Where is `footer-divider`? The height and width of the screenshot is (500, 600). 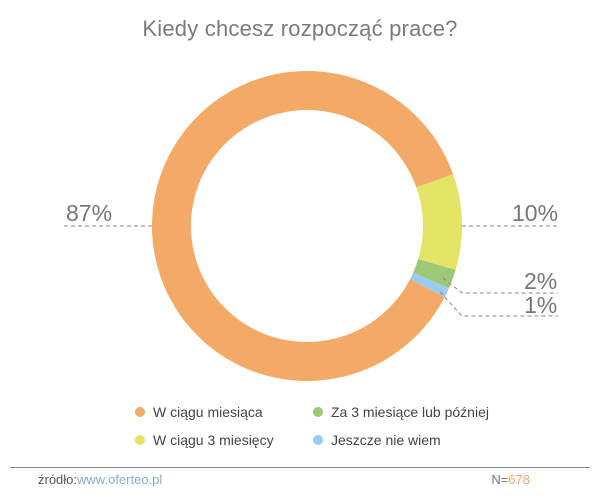
footer-divider is located at coordinates (300, 467).